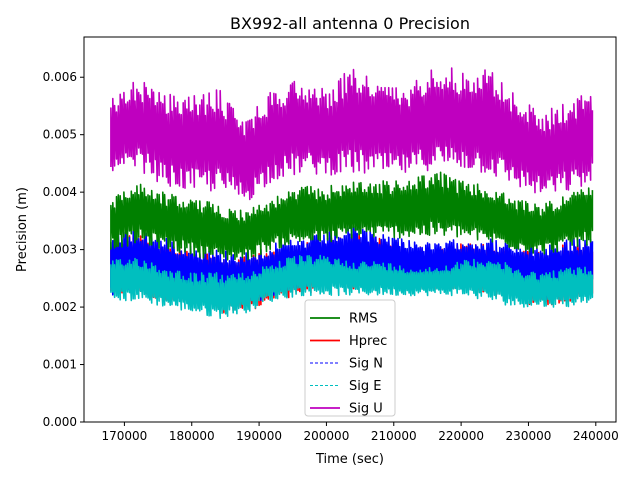  Describe the element at coordinates (327, 436) in the screenshot. I see `x-tick-label: 200000` at that location.